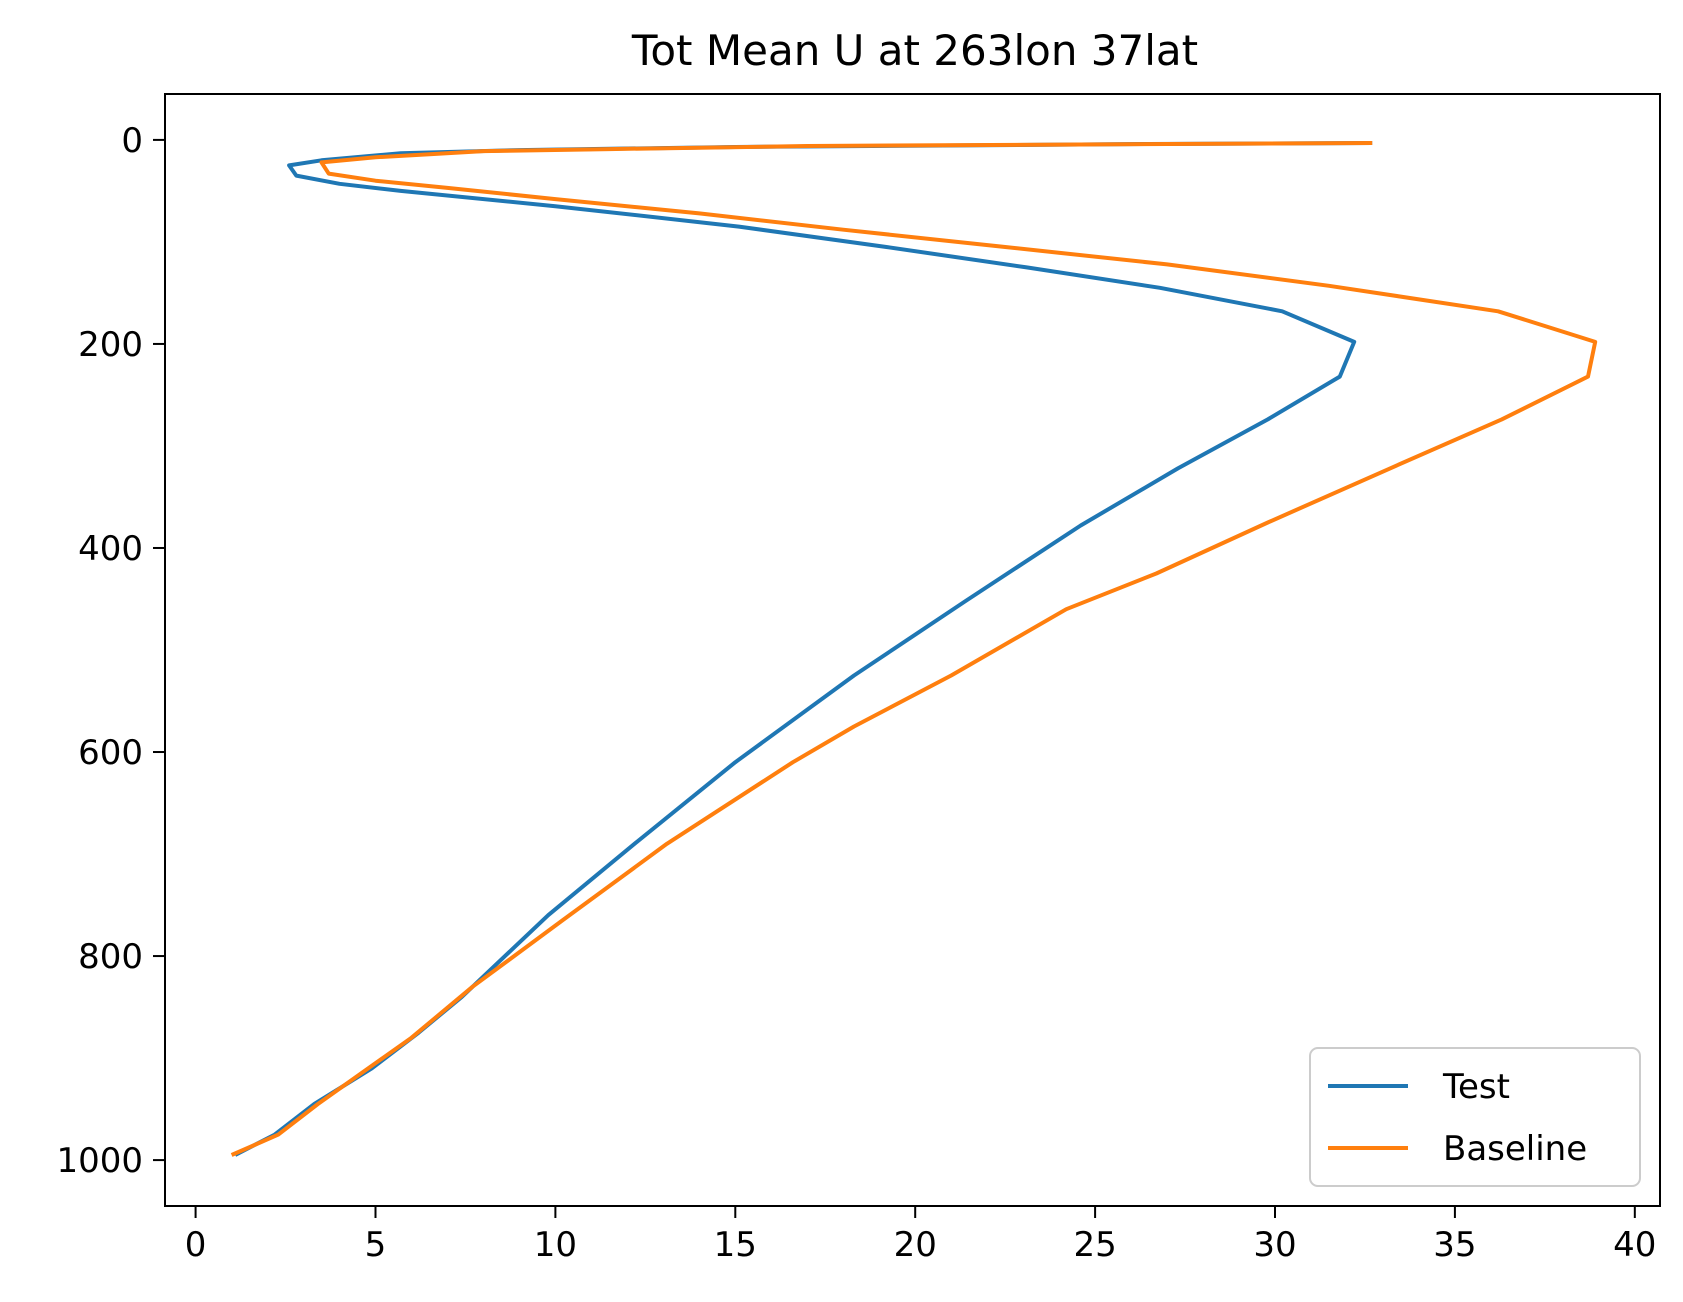 The width and height of the screenshot is (1683, 1302). Describe the element at coordinates (914, 50) in the screenshot. I see `chart-title: Tot Mean U at 263lon 37lat` at that location.